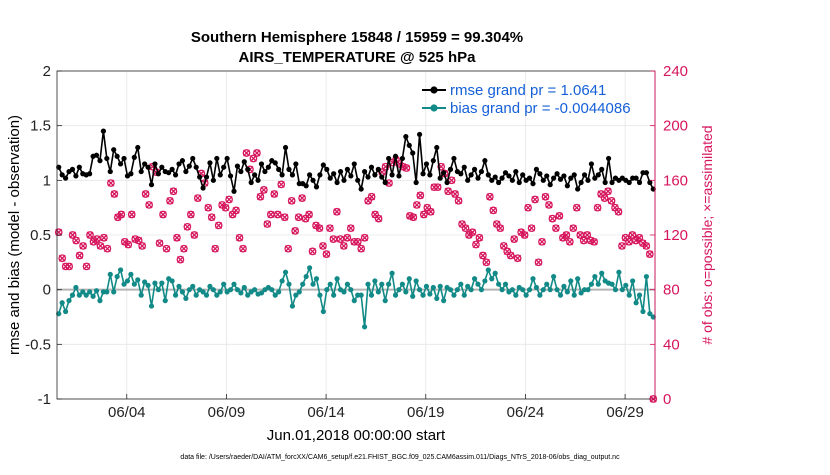 Image resolution: width=830 pixels, height=475 pixels. What do you see at coordinates (540, 108) in the screenshot?
I see `legend-bias-label: bias grand pr = -0.0044086` at bounding box center [540, 108].